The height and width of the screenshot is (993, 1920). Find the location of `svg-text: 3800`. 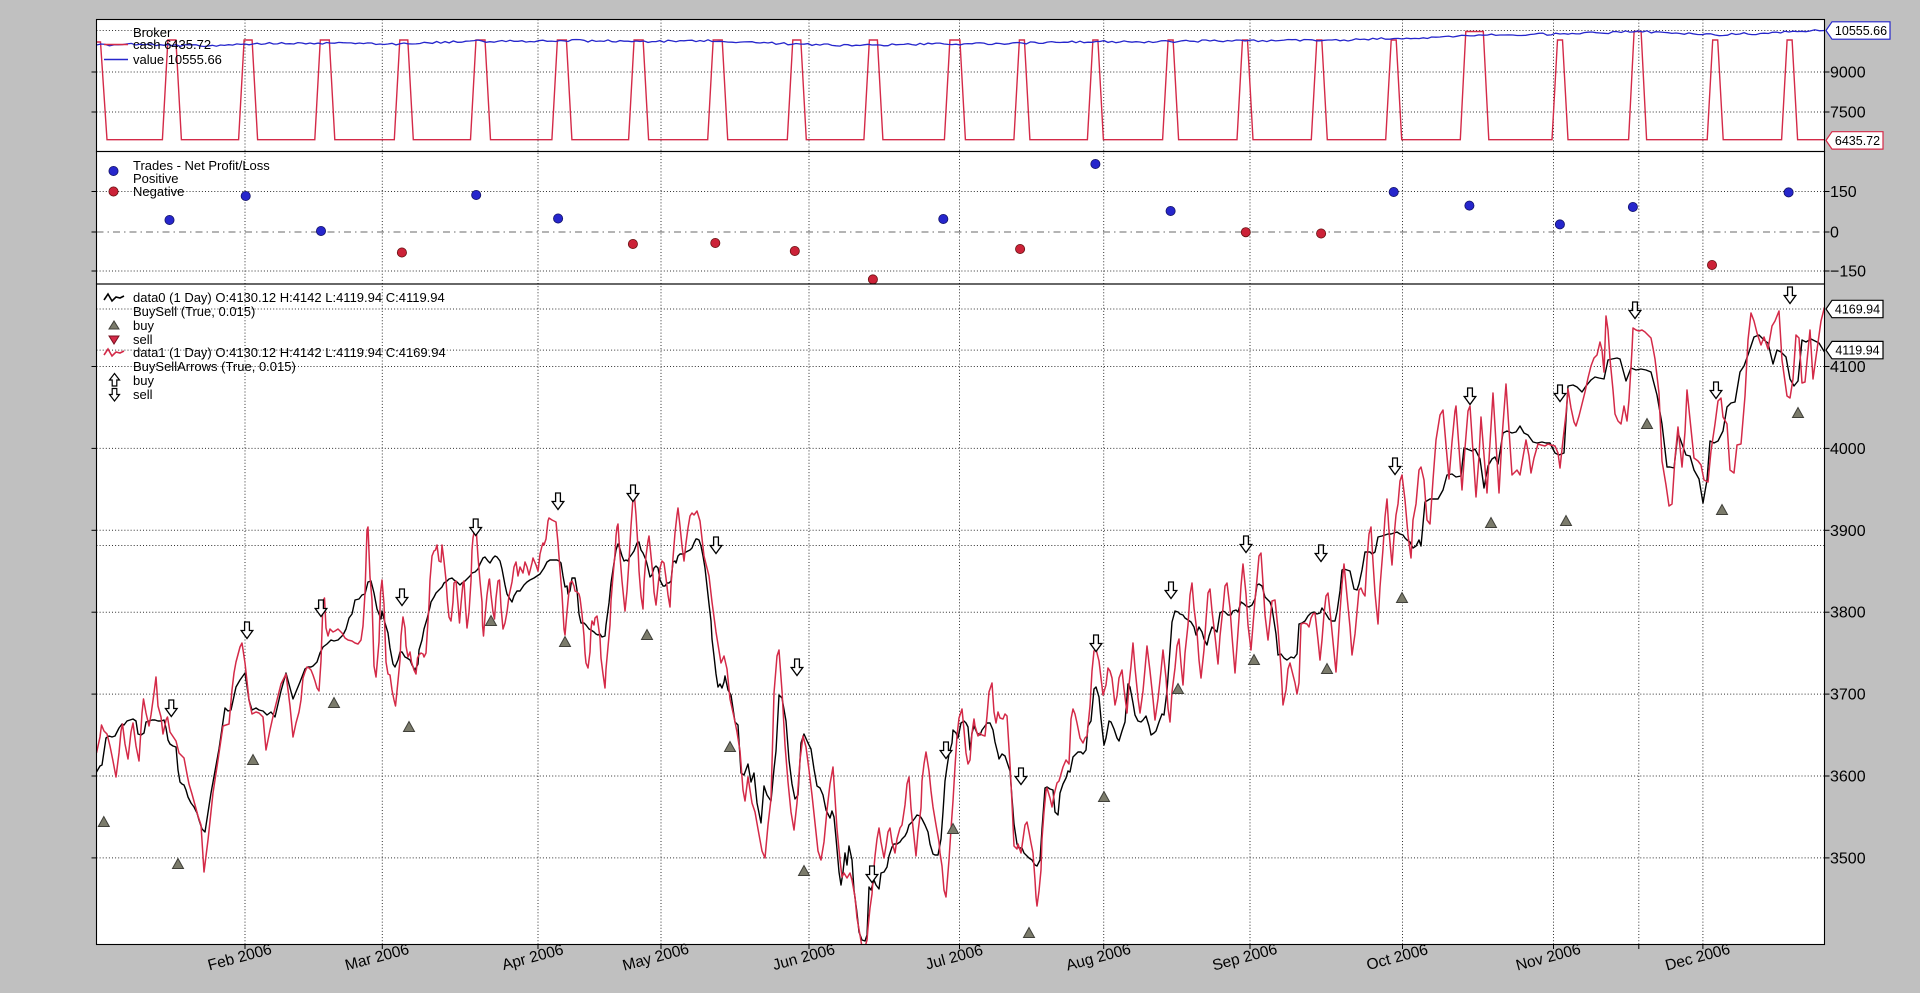

svg-text: 3800 is located at coordinates (1848, 613).